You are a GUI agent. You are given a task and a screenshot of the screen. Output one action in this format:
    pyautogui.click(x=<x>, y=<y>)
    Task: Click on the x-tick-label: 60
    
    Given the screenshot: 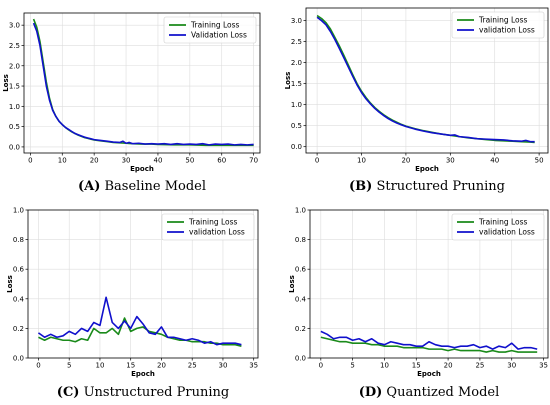 What is the action you would take?
    pyautogui.click(x=221, y=161)
    